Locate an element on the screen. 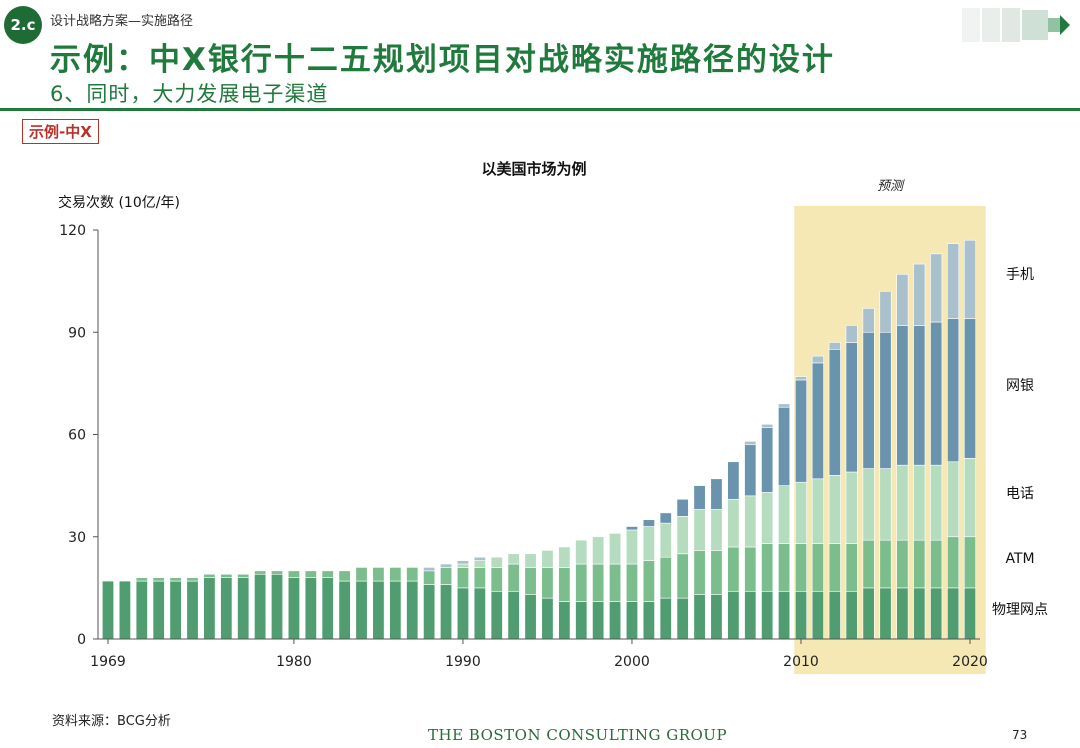  x-tick-label-2020: 2020 is located at coordinates (970, 662).